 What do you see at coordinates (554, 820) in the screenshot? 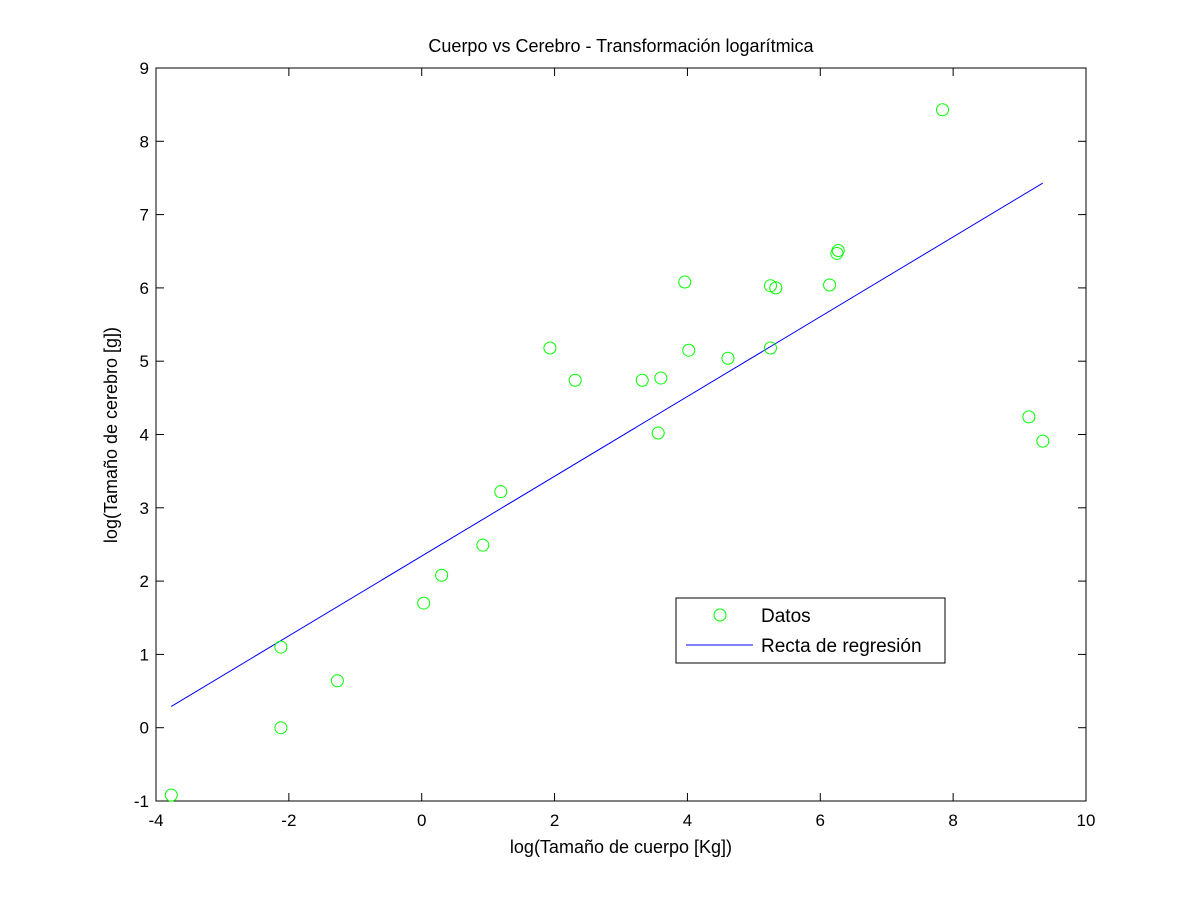
I see `x-tick-label: 2` at bounding box center [554, 820].